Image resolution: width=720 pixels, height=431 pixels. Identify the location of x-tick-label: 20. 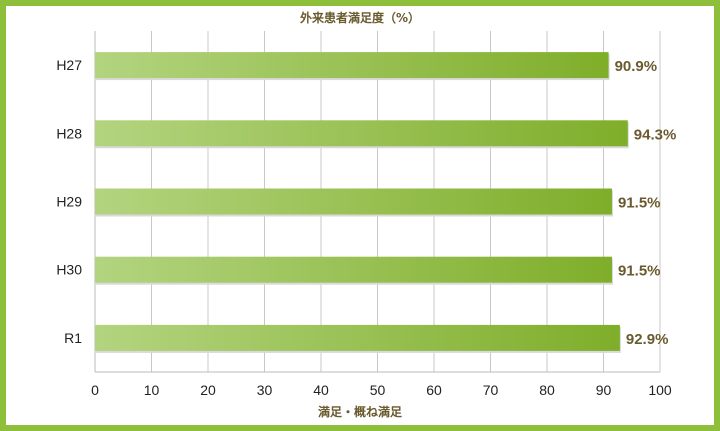
(208, 390).